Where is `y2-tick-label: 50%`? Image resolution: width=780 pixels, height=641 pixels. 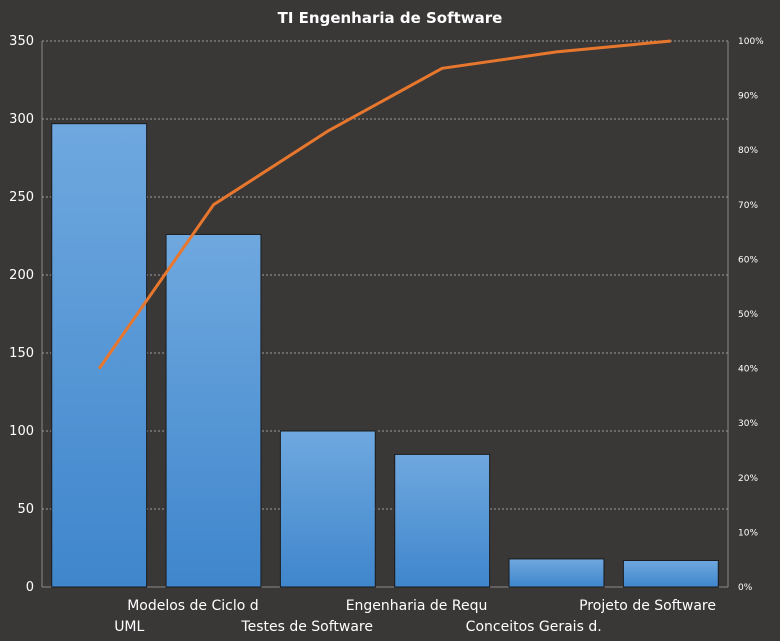
y2-tick-label: 50% is located at coordinates (748, 315).